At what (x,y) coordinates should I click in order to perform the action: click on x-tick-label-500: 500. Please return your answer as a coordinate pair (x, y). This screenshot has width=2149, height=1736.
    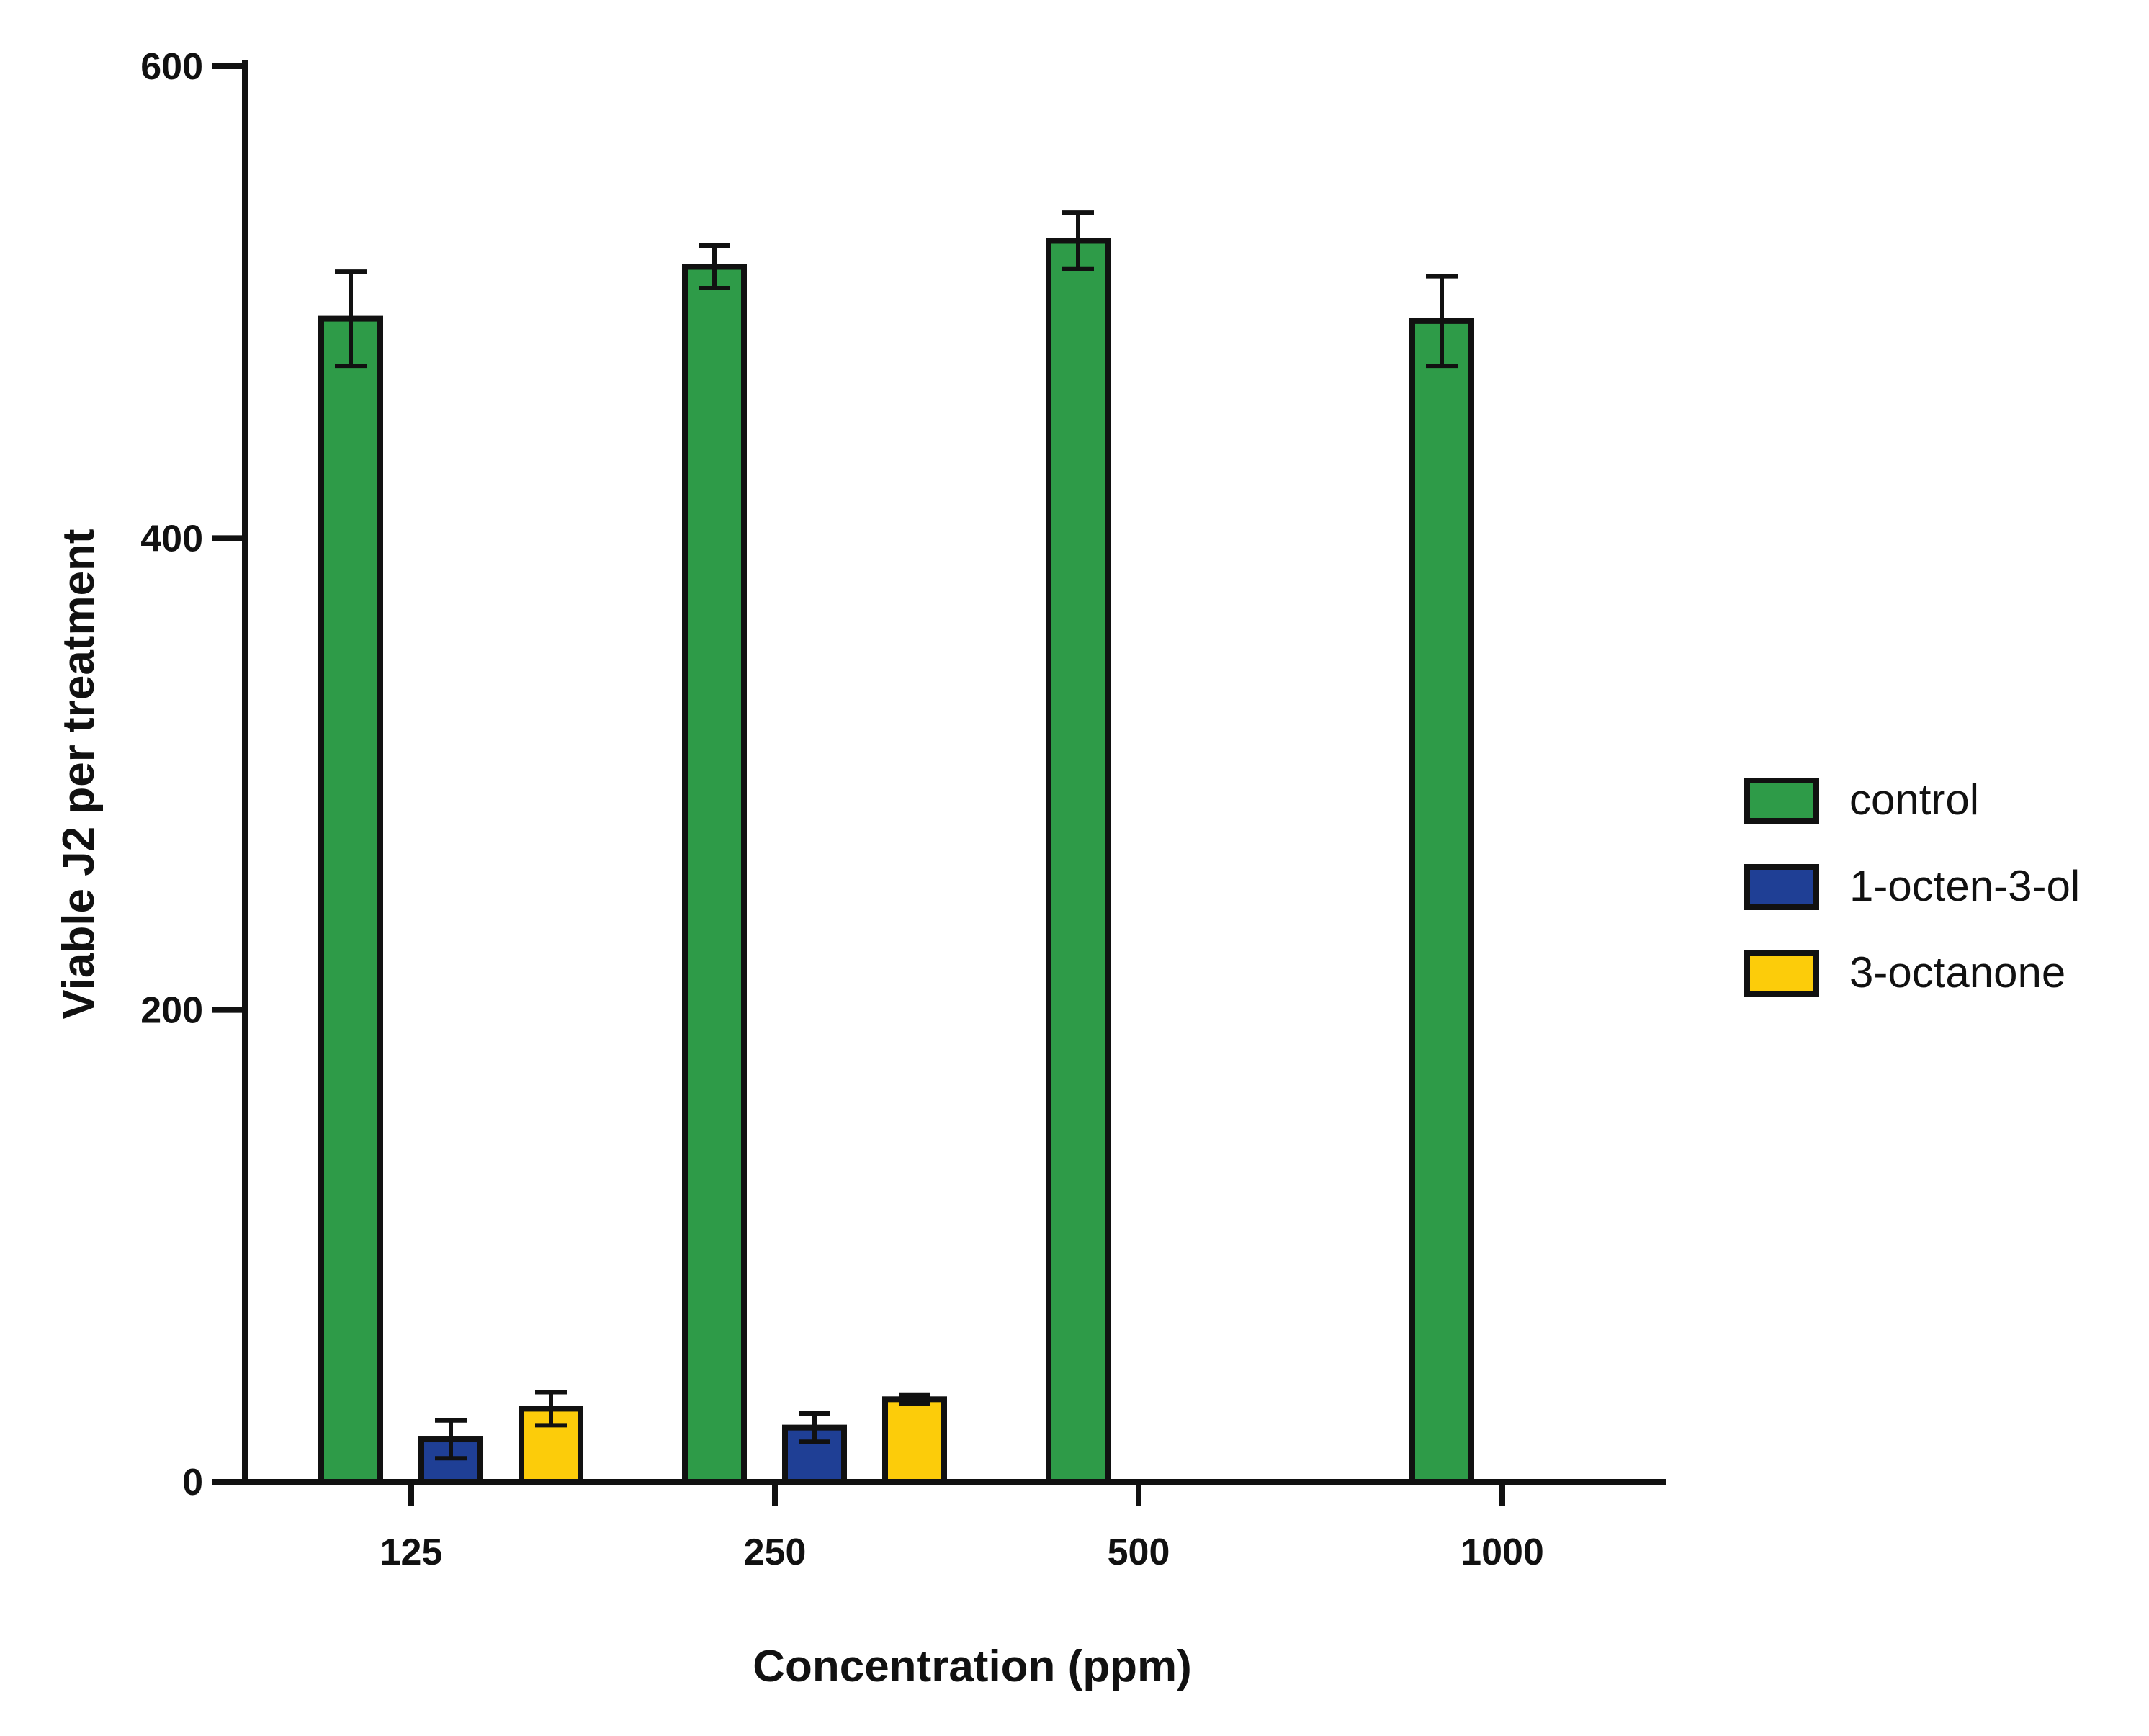
    Looking at the image, I should click on (1139, 1553).